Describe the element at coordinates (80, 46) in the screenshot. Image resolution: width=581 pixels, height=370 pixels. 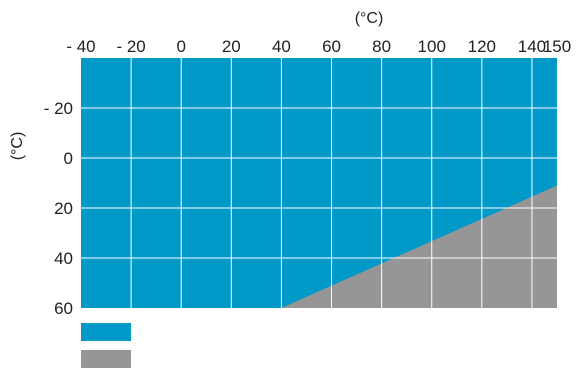
I see `x-tick-label: - 40` at that location.